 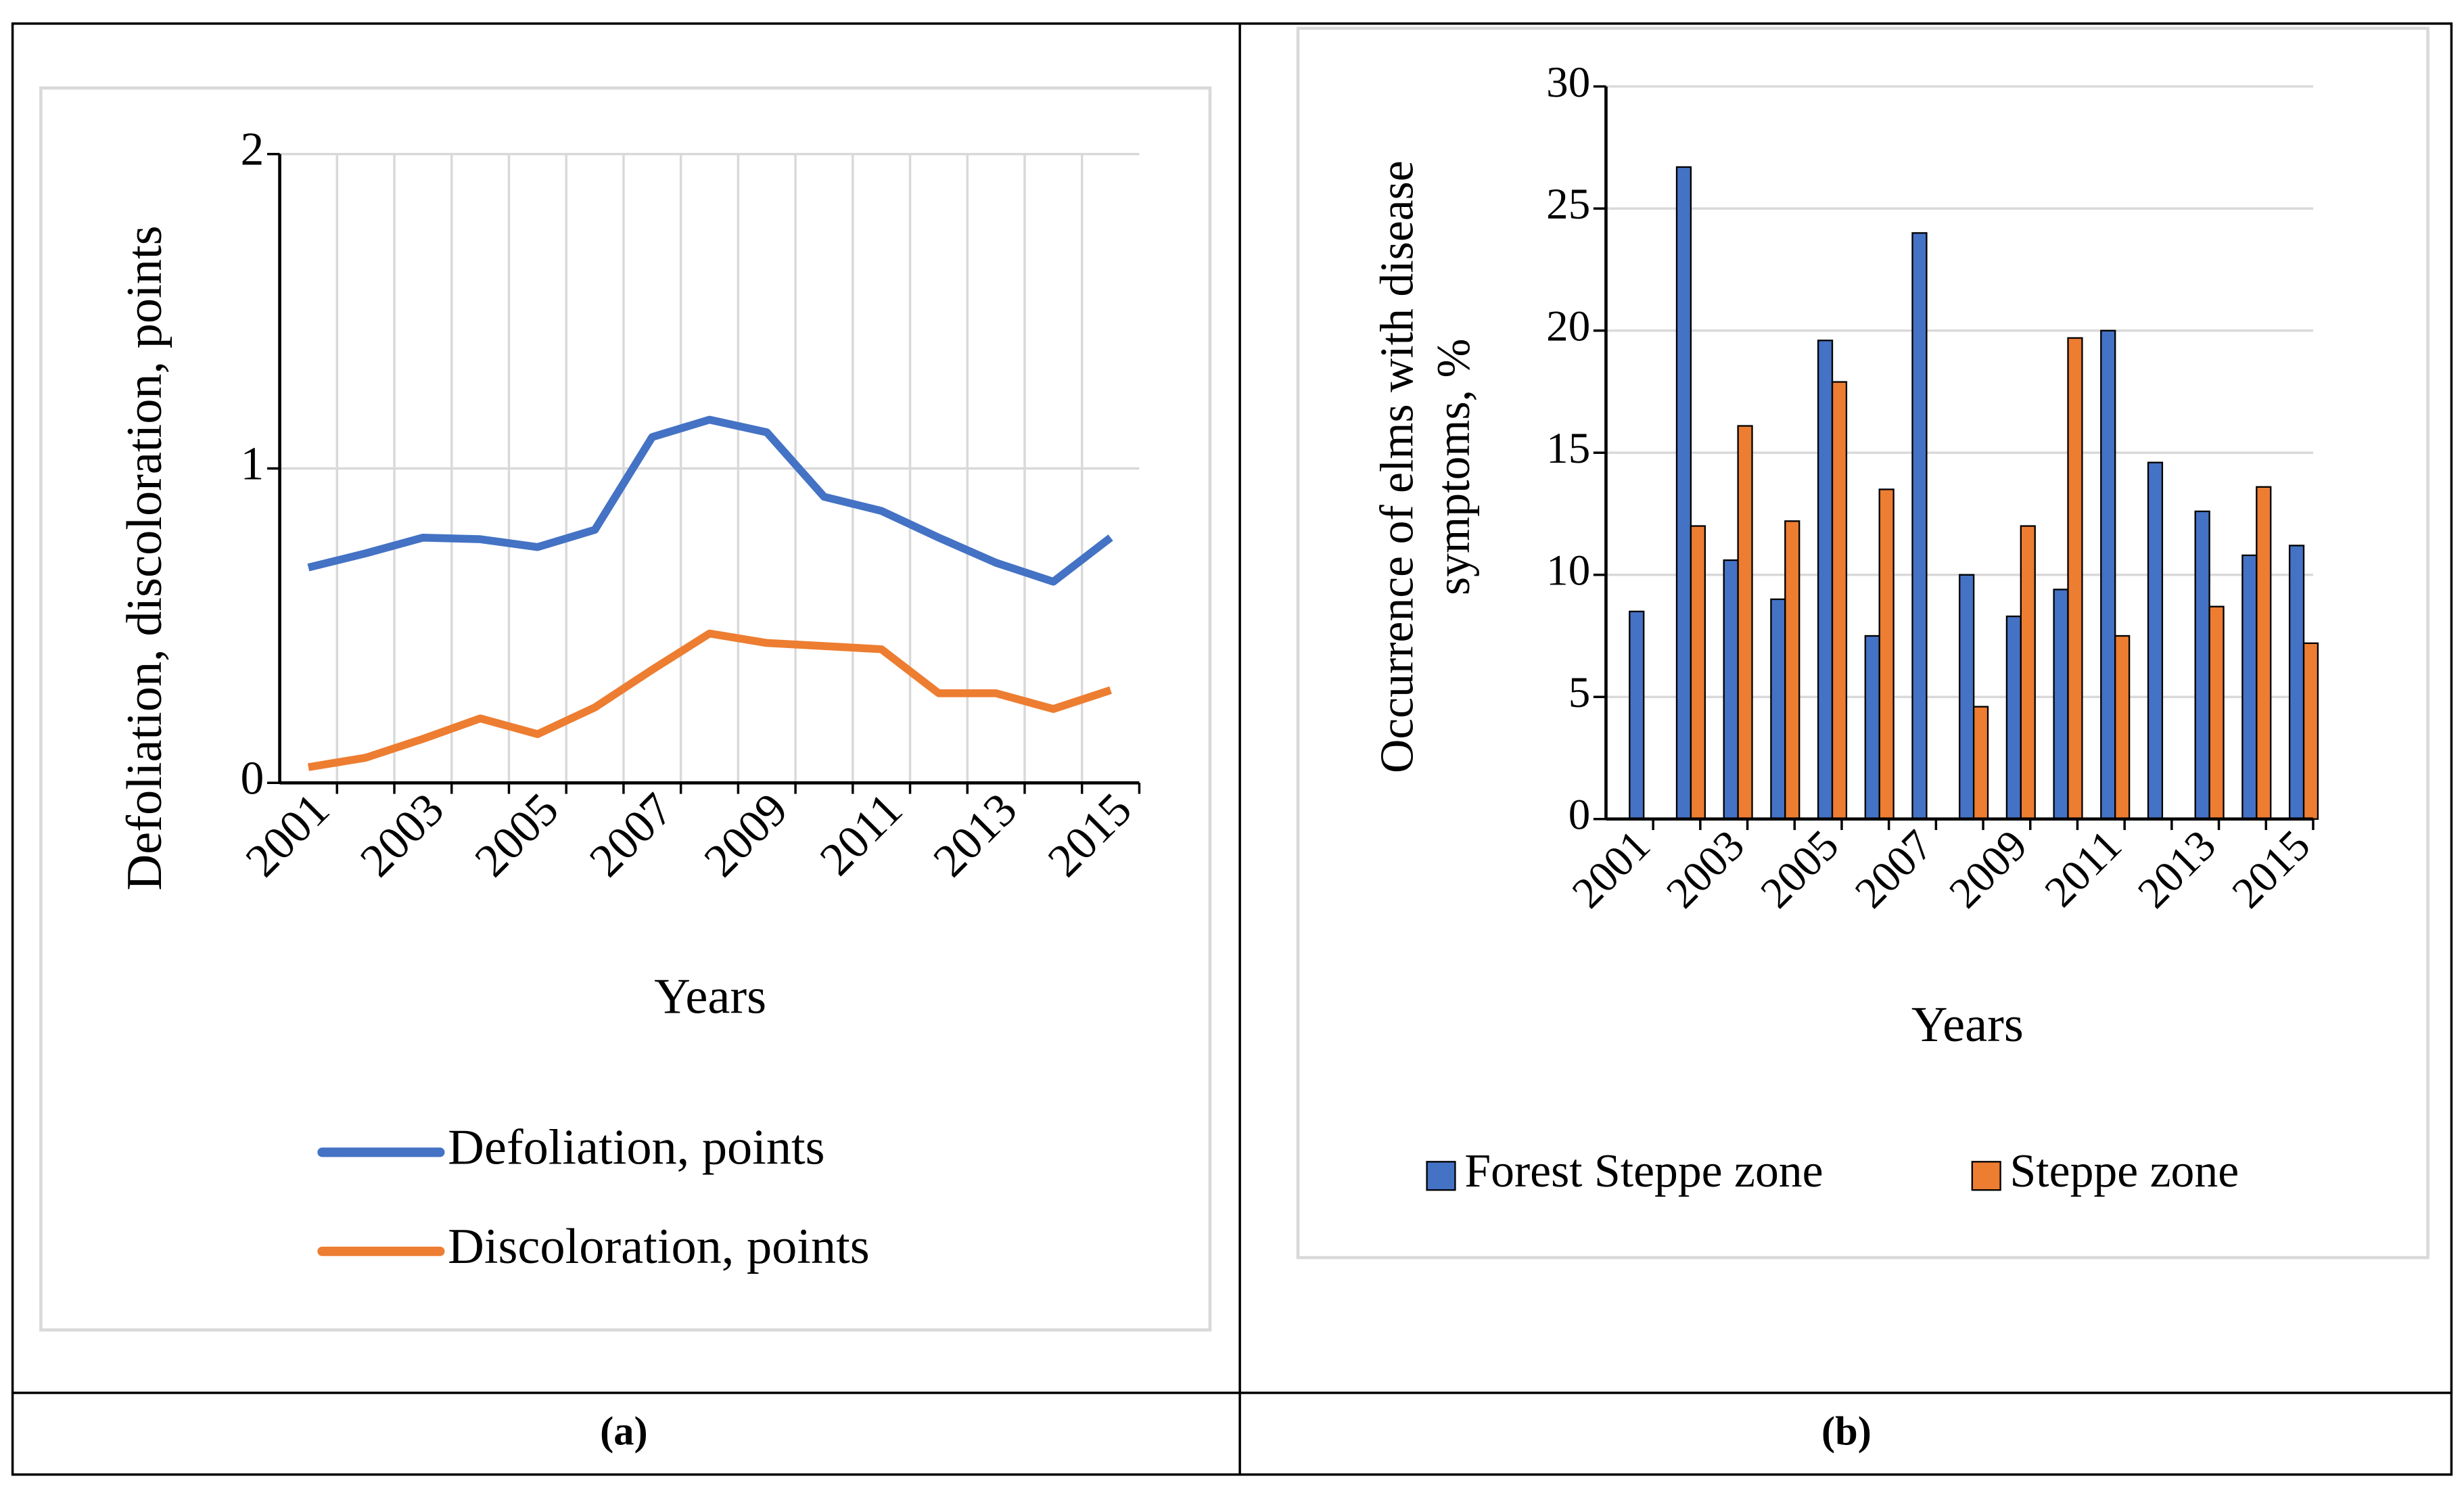 I want to click on y-axis-title: Occurrence of elms with disease, so click(x=1397, y=466).